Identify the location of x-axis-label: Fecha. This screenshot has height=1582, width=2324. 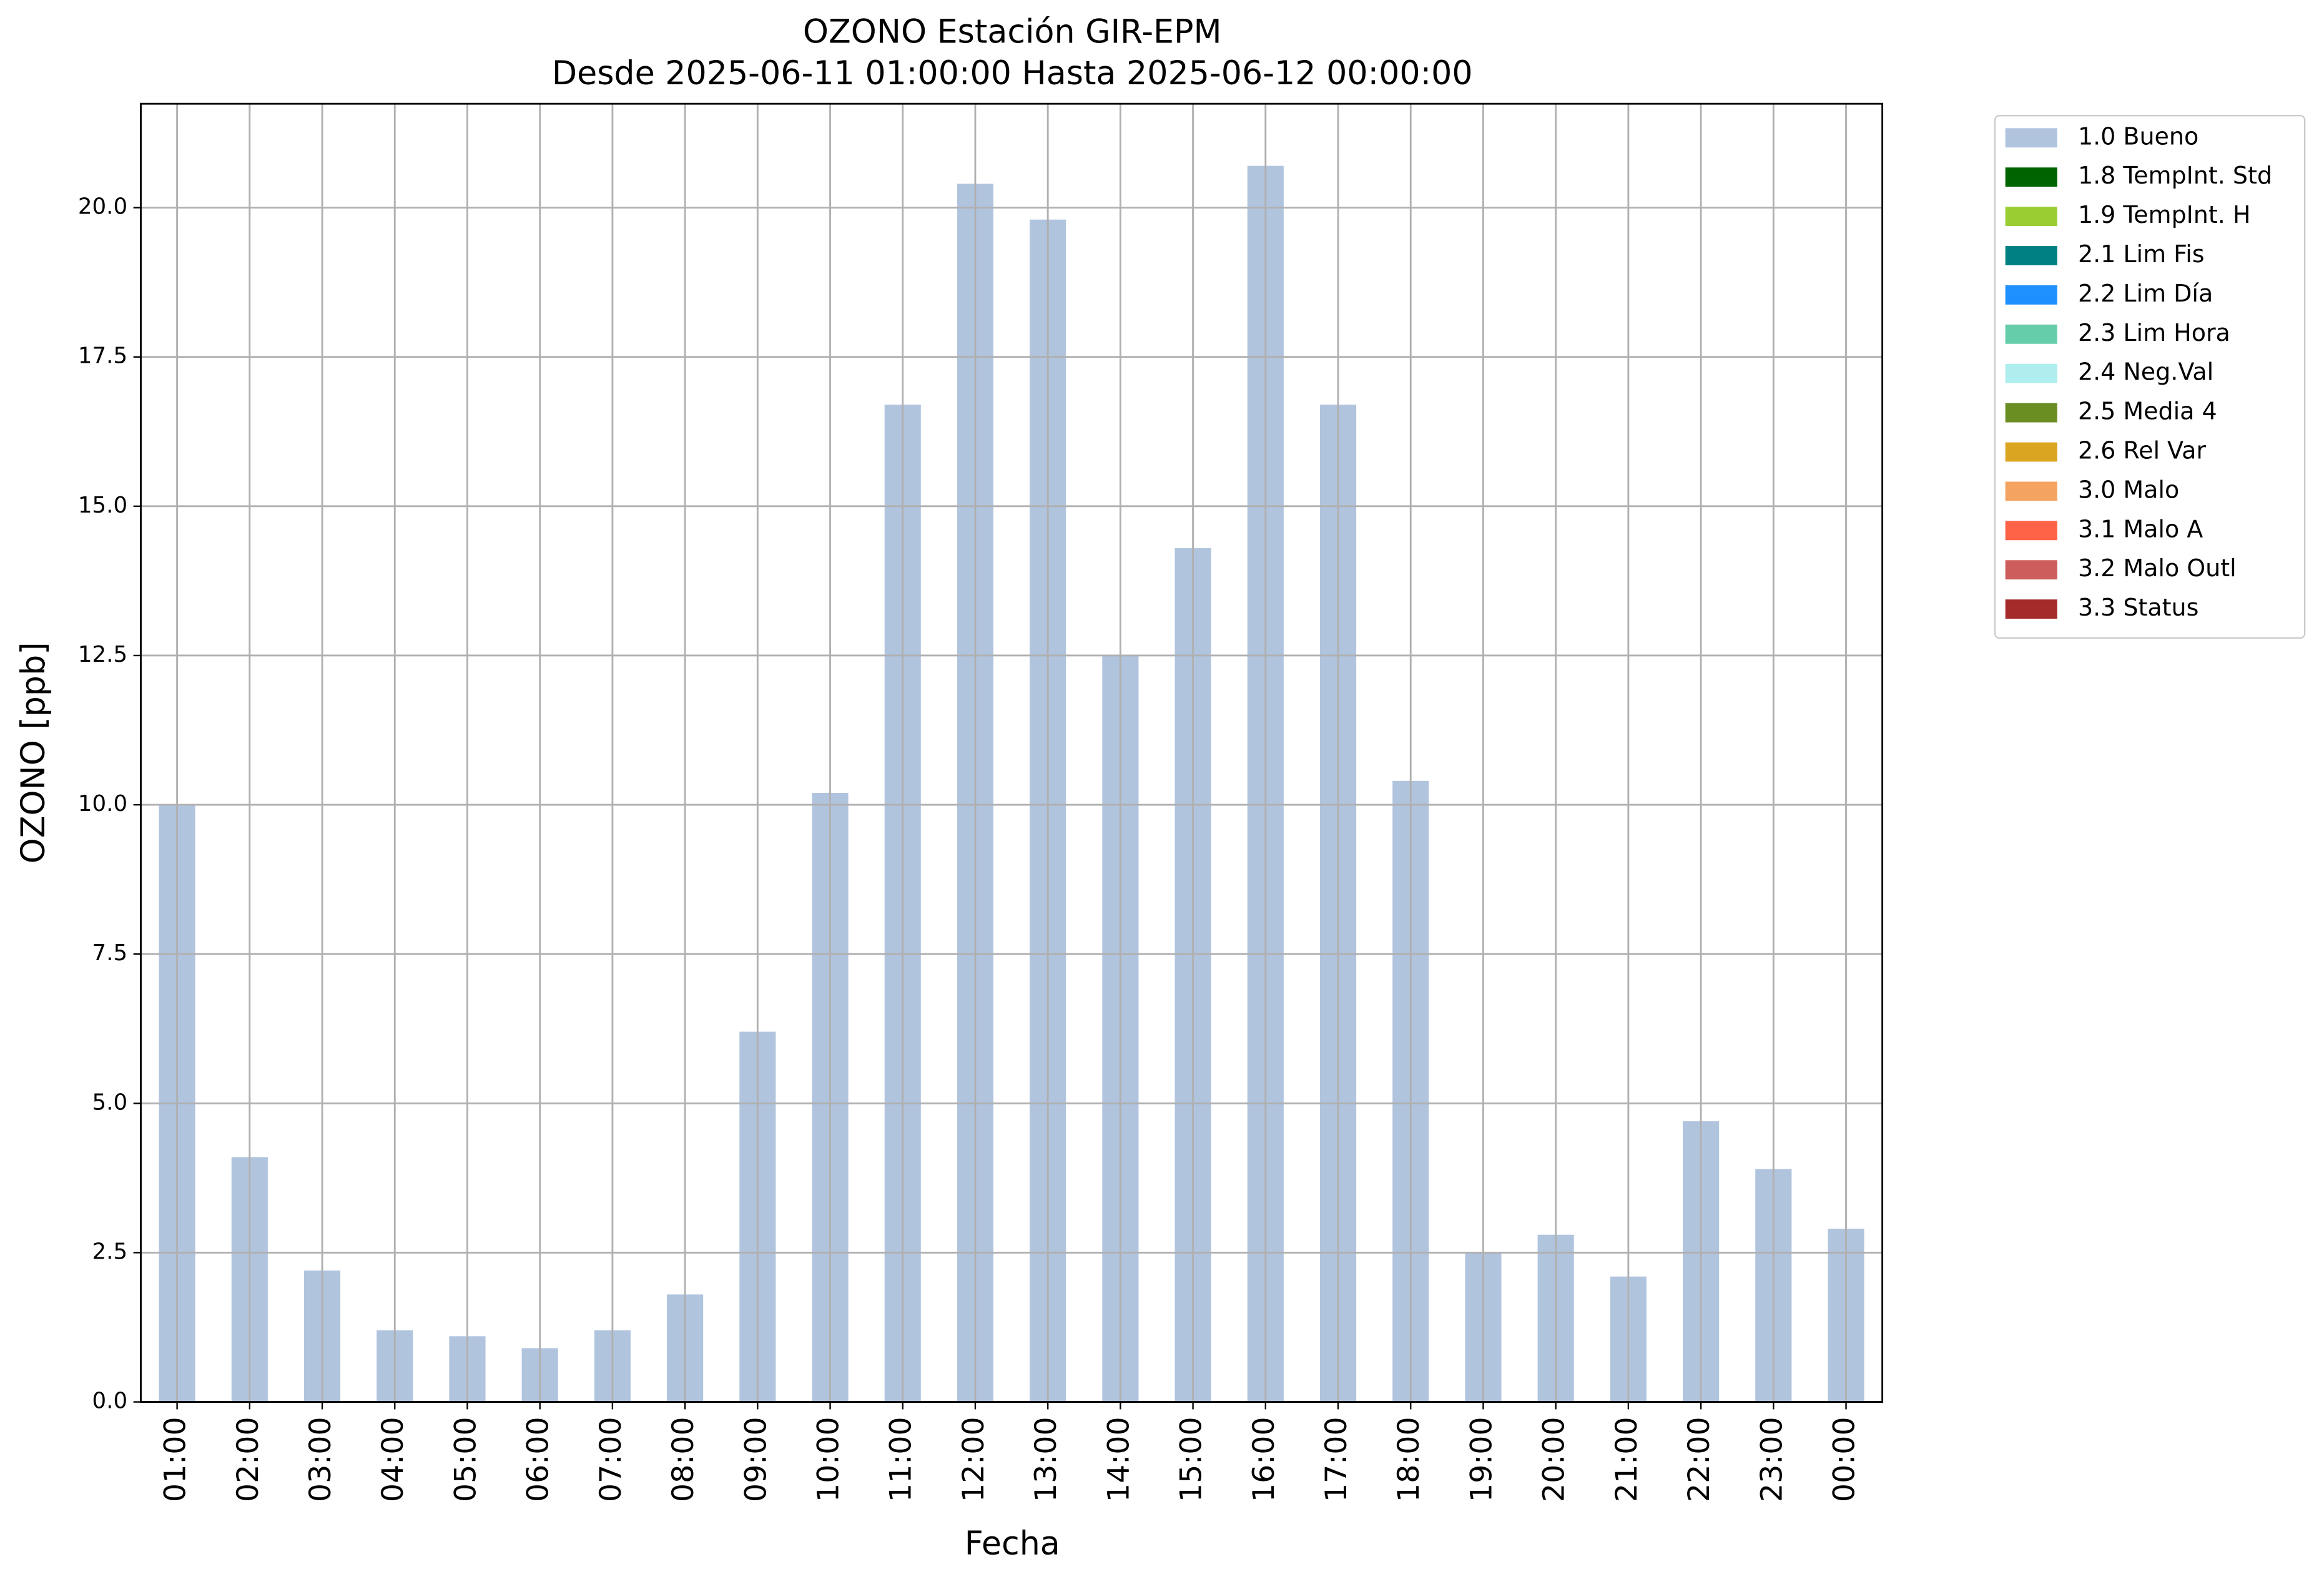
(1012, 1544).